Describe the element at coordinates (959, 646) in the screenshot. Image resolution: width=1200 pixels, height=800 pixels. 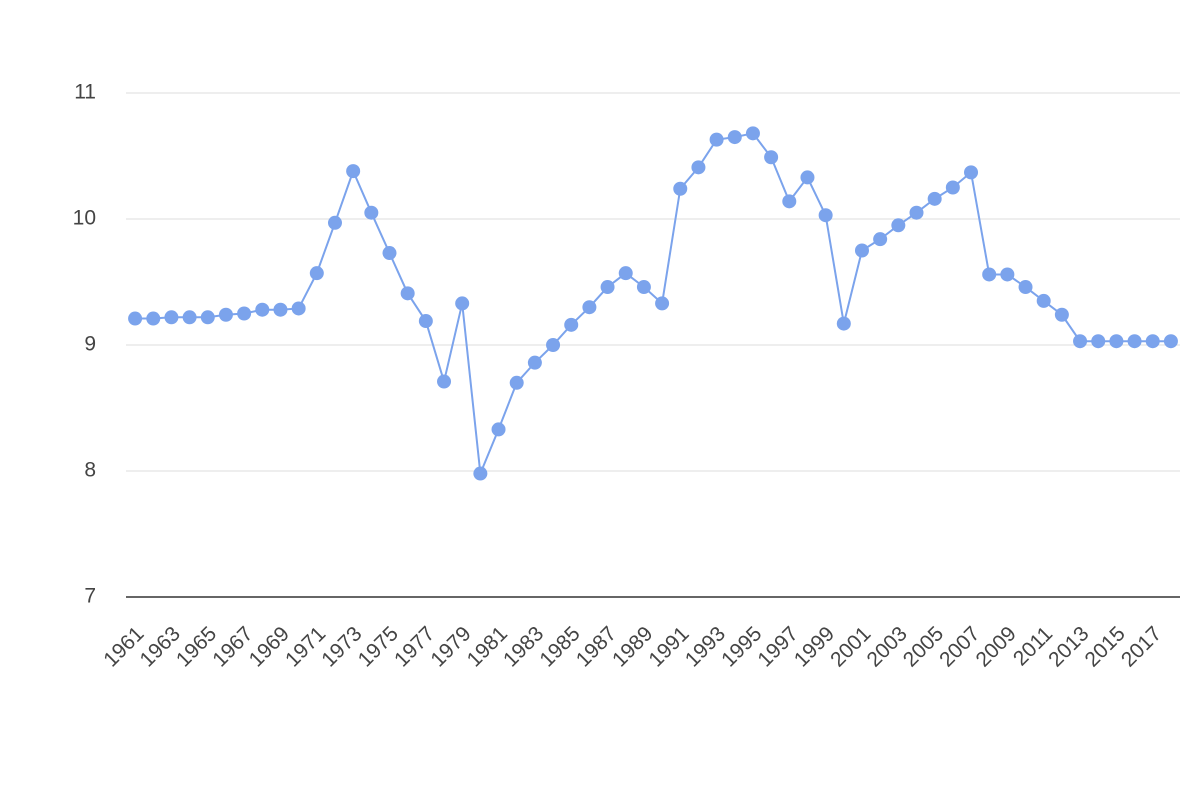
I see `x-tick-label: 2007` at that location.